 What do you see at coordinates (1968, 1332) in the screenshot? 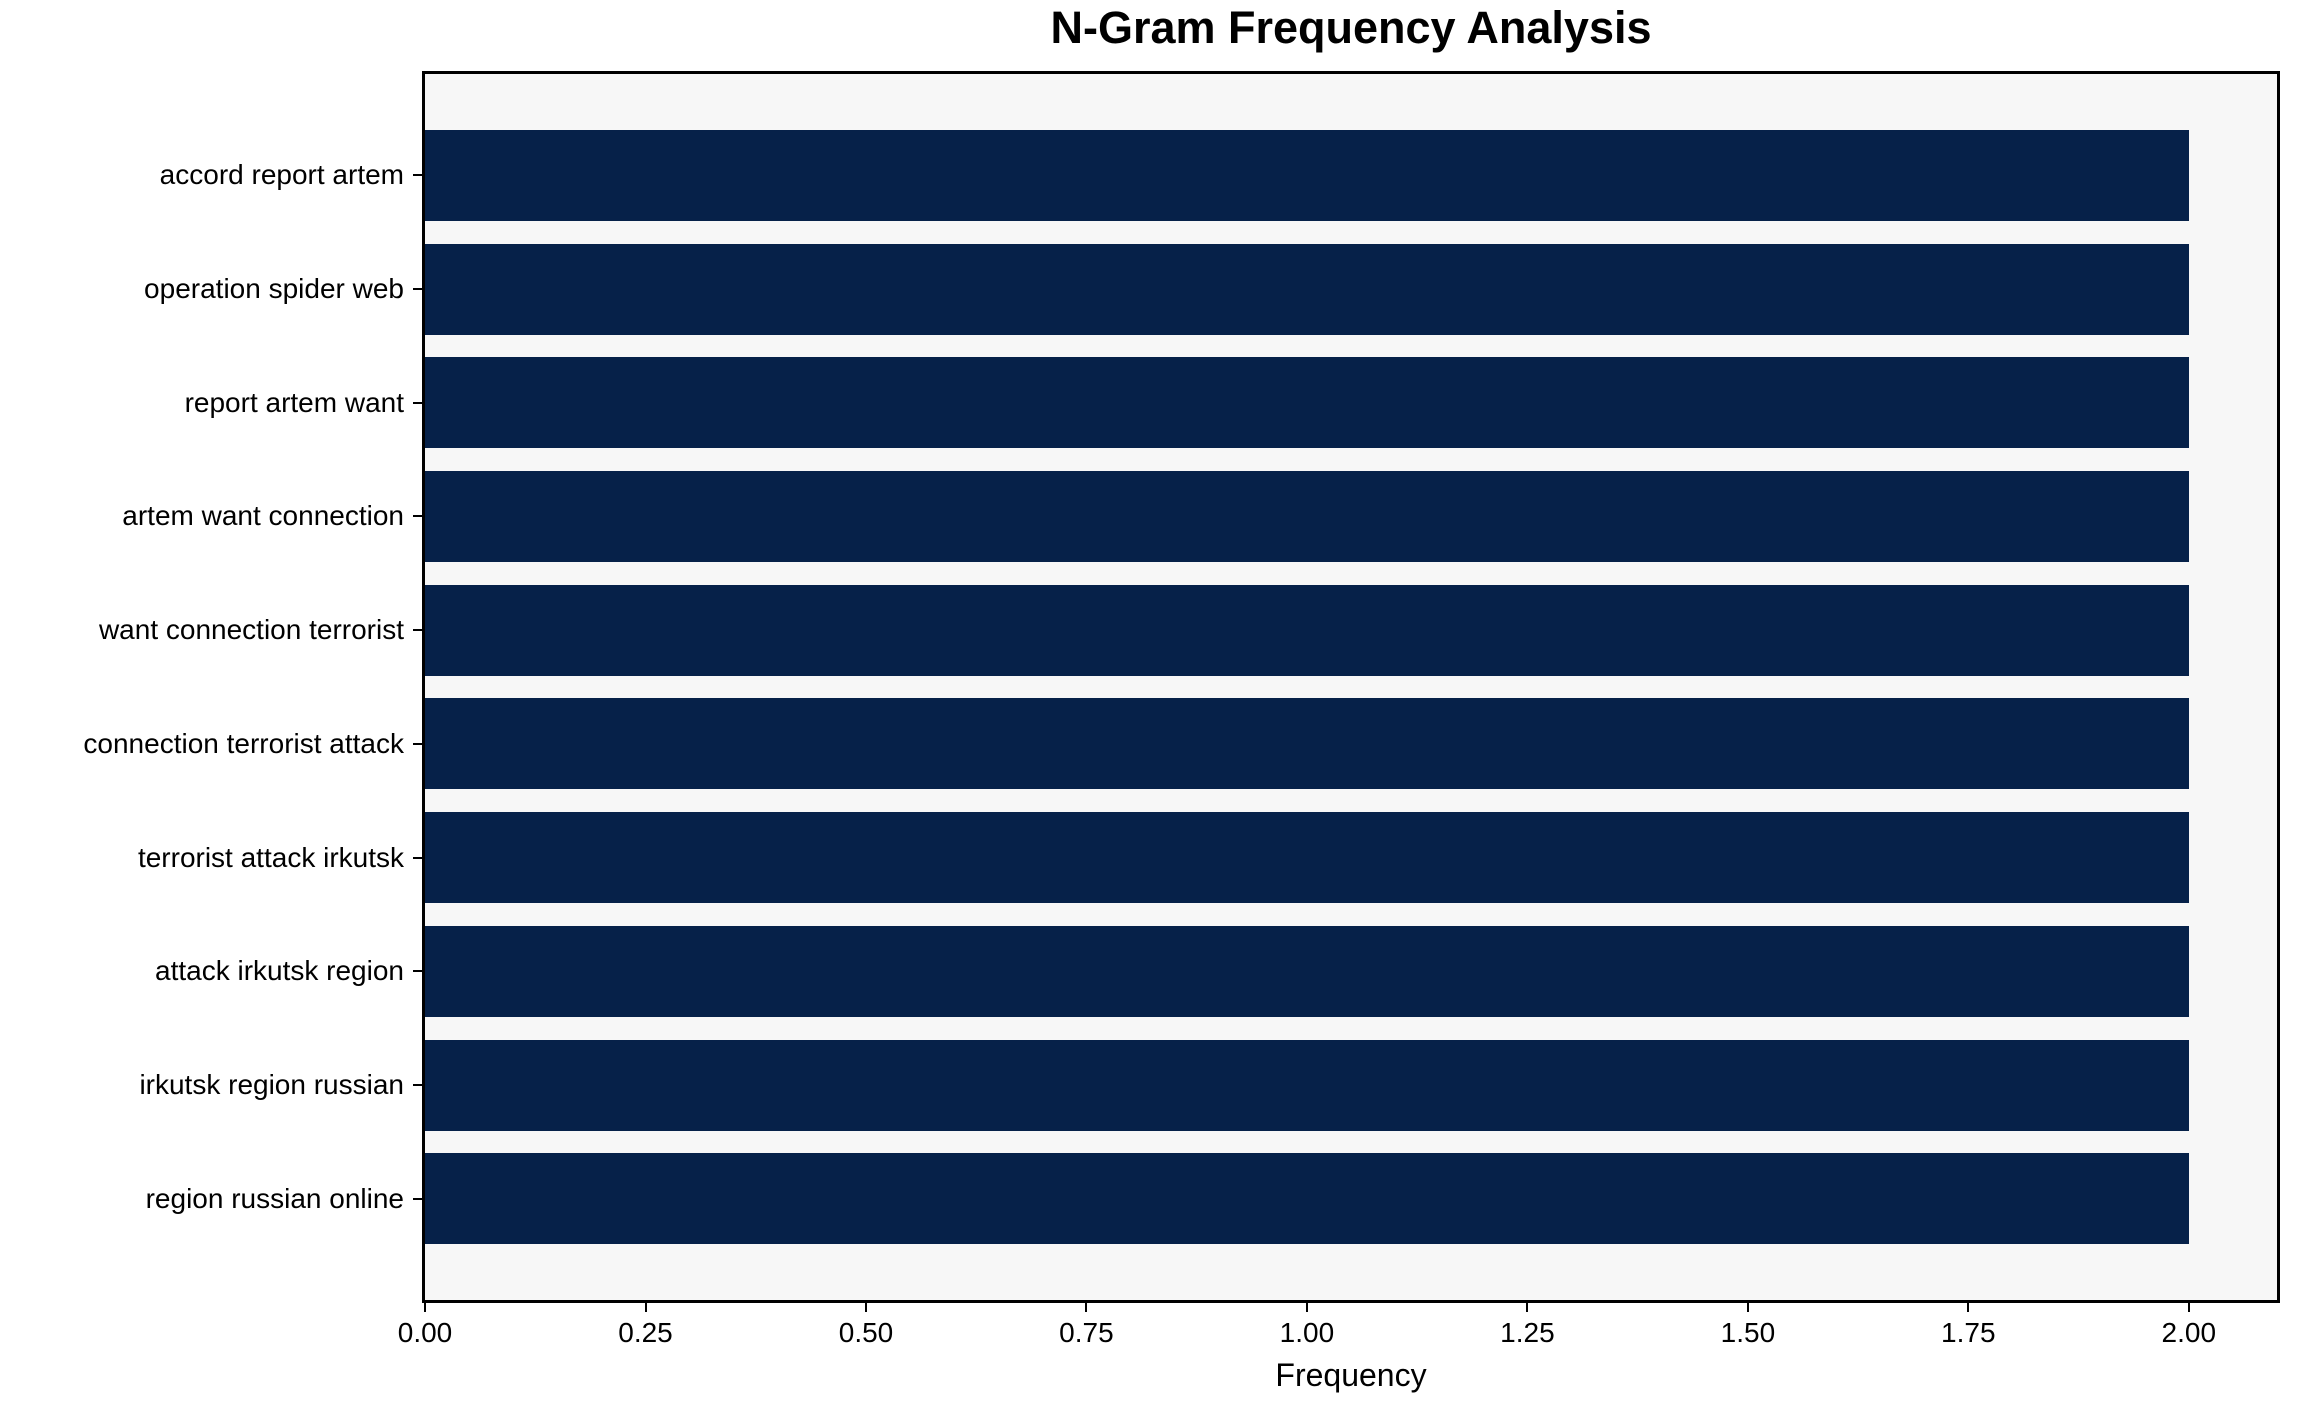
I see `x-tick-label: 1.75` at bounding box center [1968, 1332].